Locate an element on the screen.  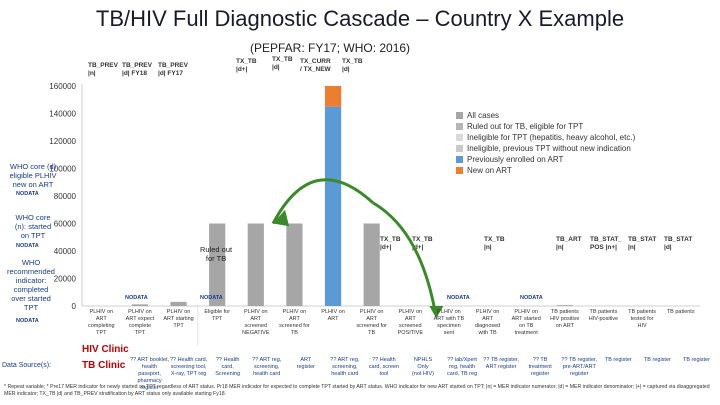
bar-new-on-art is located at coordinates (333, 96).